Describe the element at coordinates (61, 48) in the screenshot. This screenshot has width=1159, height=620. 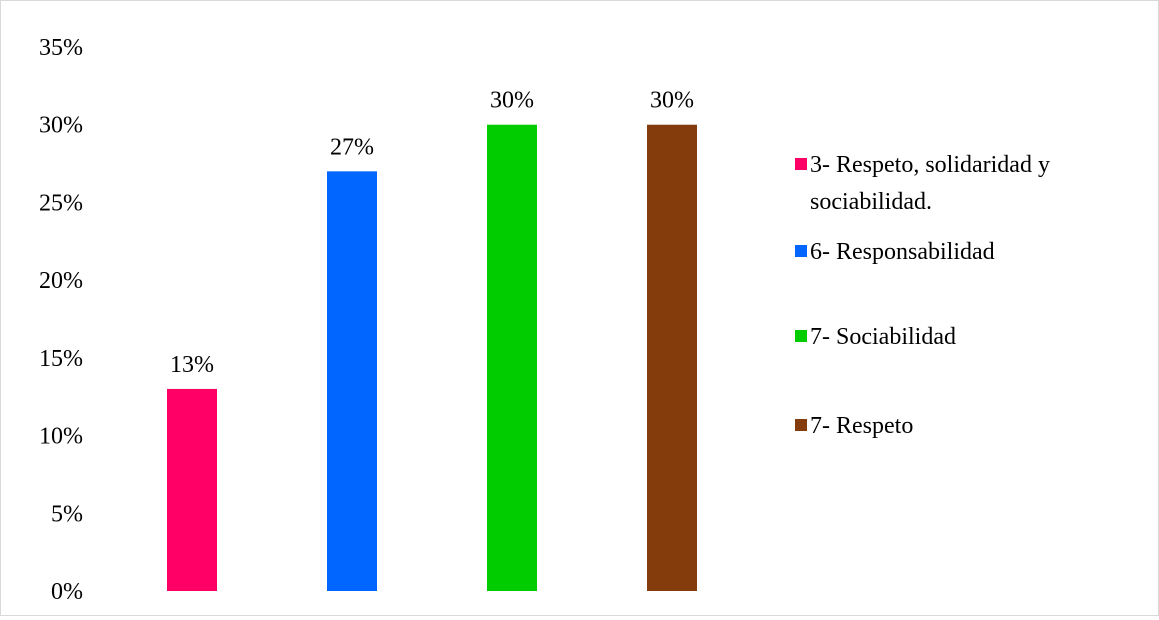
I see `y-tick-label: 35%` at that location.